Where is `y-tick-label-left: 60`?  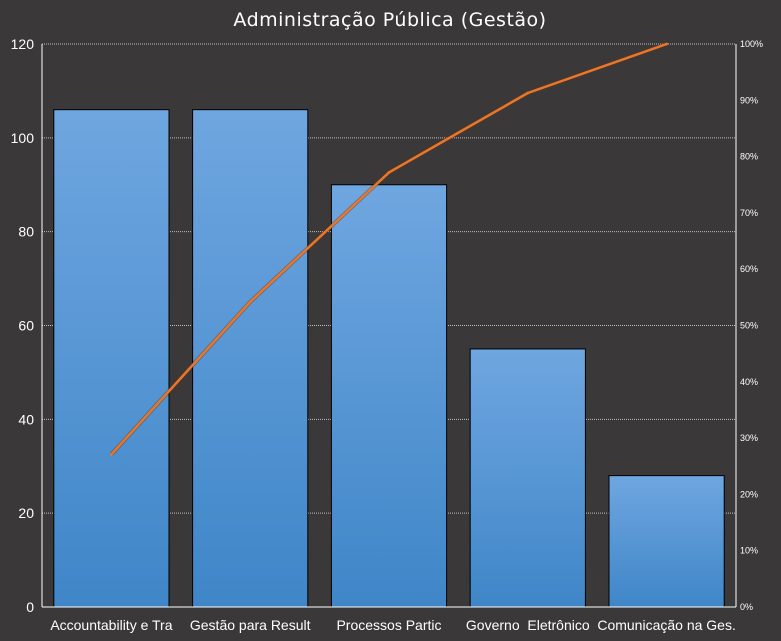 y-tick-label-left: 60 is located at coordinates (26, 326).